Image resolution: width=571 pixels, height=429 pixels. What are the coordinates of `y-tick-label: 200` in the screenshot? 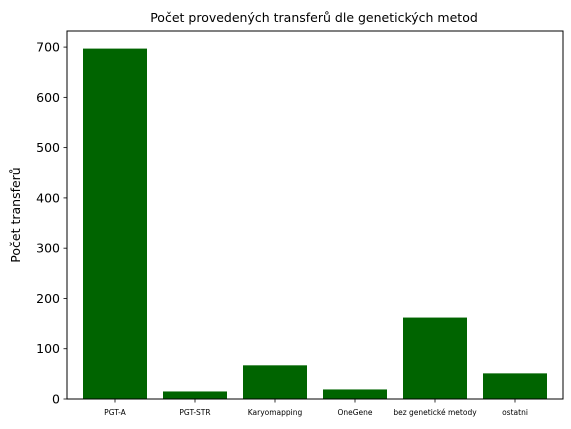 It's located at (48, 298).